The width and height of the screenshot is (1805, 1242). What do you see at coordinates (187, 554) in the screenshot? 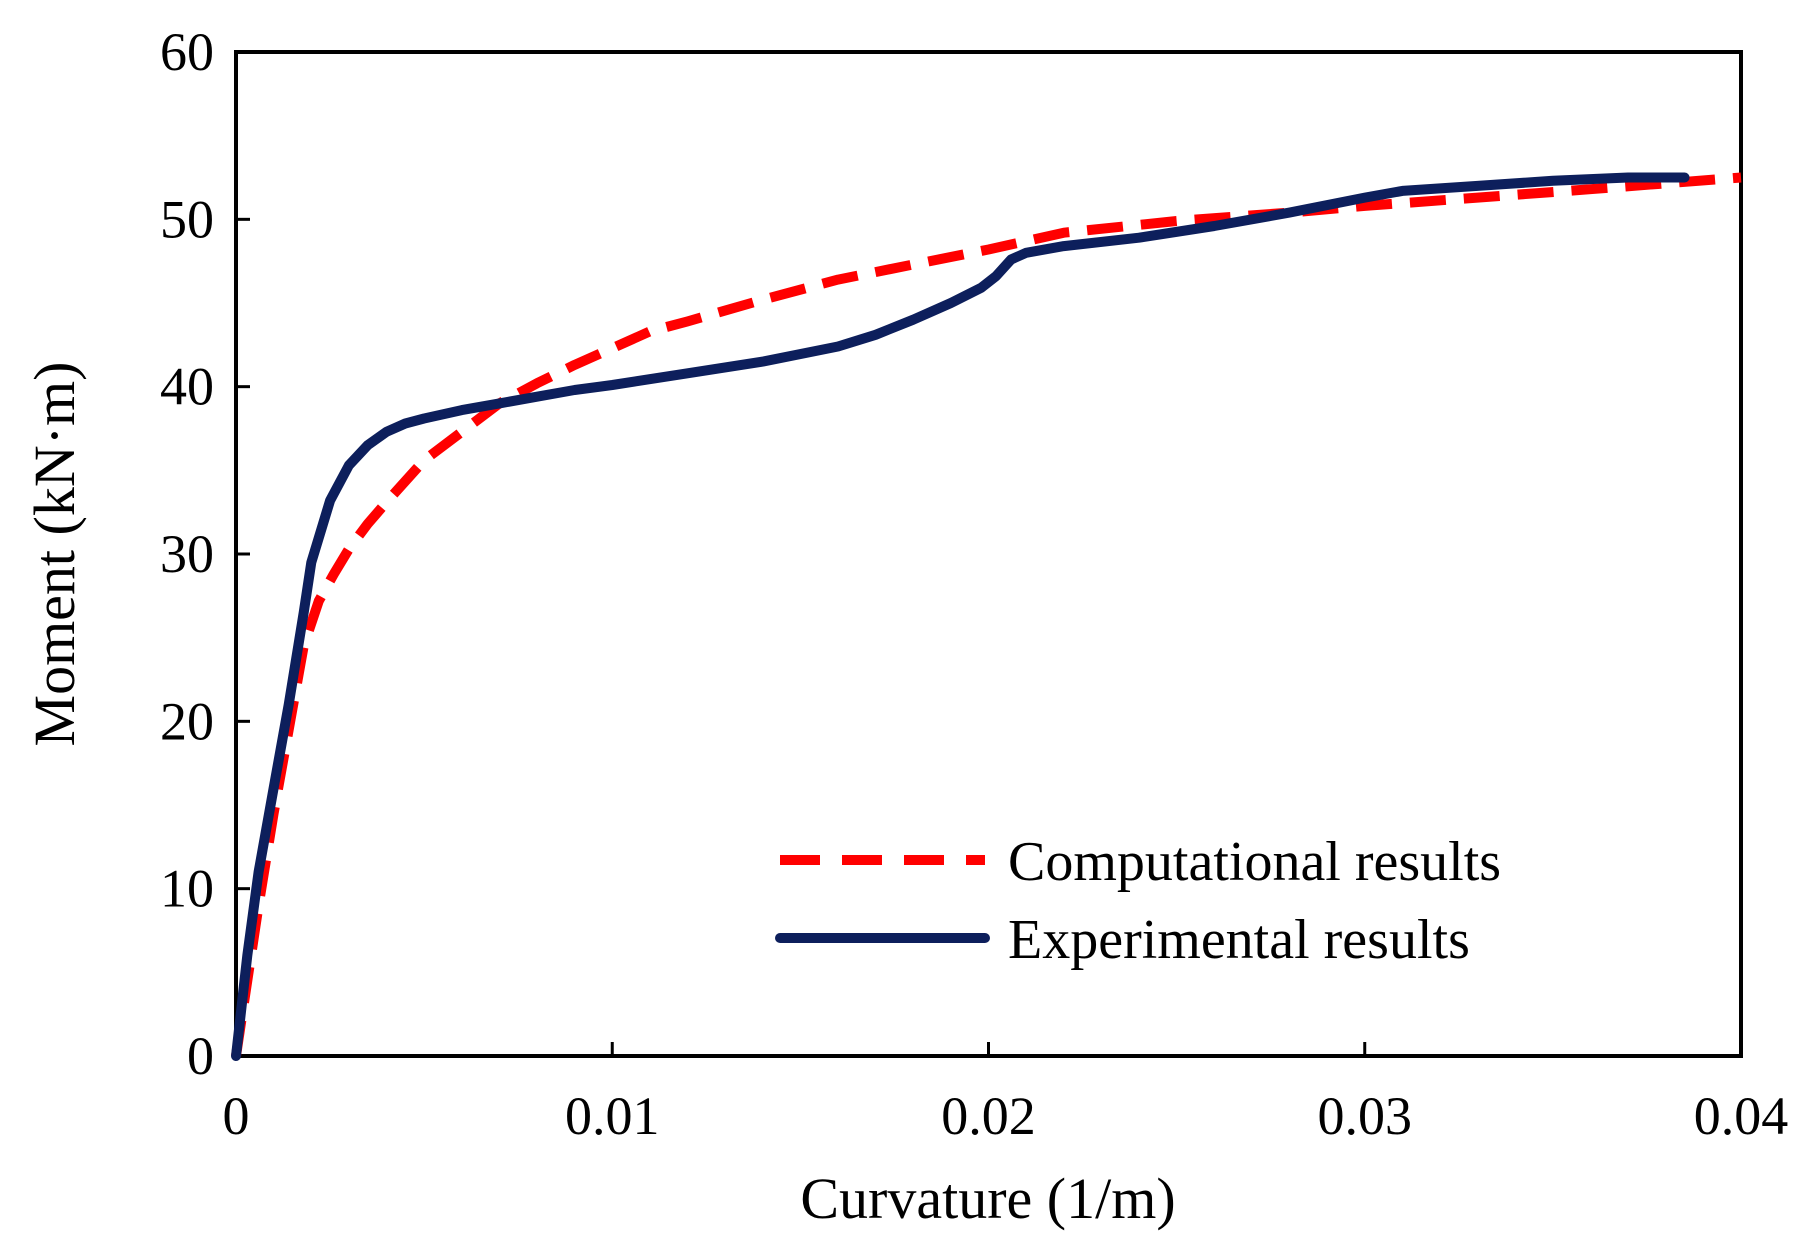
I see `y-tick-label: 30` at bounding box center [187, 554].